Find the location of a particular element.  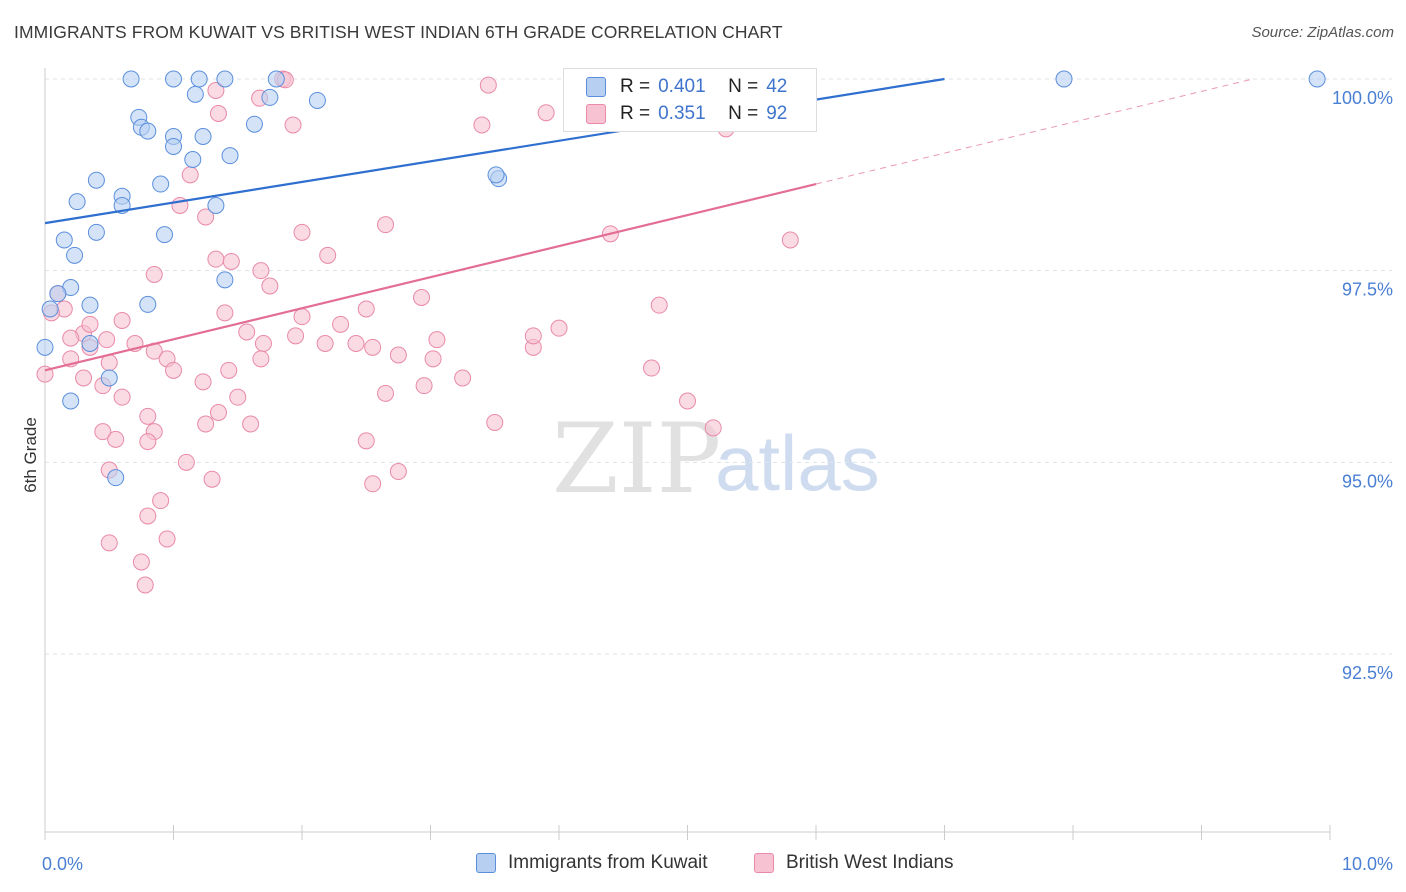

legend-row-kuwait: R = 0.401 N = 42 is located at coordinates (686, 87).